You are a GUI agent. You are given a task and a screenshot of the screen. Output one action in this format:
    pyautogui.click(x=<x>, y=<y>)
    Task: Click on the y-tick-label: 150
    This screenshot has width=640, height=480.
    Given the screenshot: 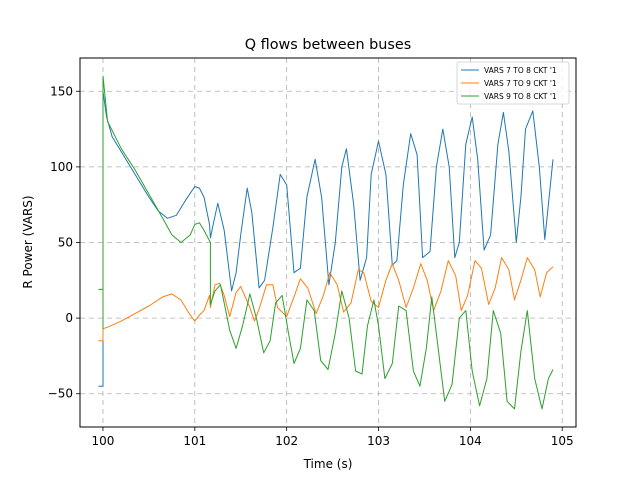 What is the action you would take?
    pyautogui.click(x=61, y=91)
    